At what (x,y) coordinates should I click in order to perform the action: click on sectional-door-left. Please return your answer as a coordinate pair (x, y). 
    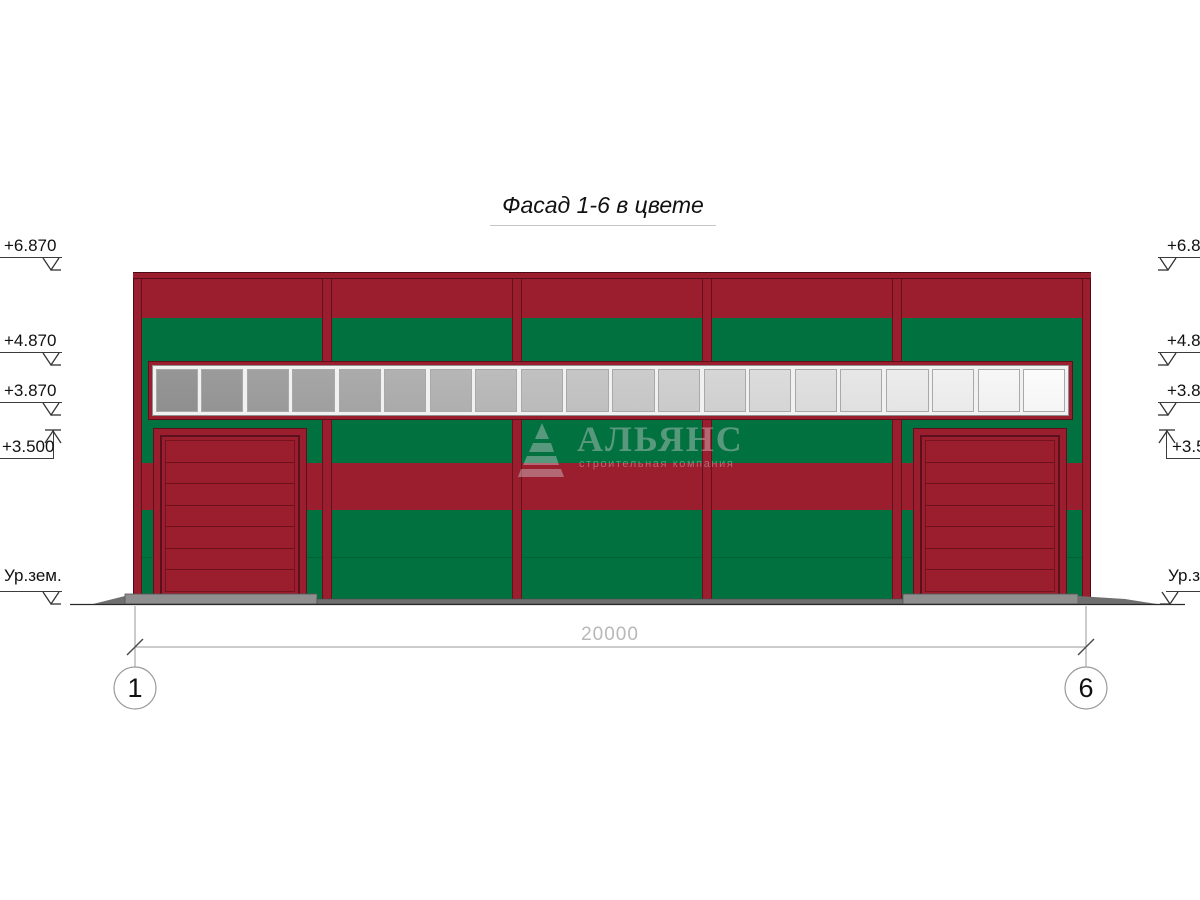
    Looking at the image, I should click on (230, 514).